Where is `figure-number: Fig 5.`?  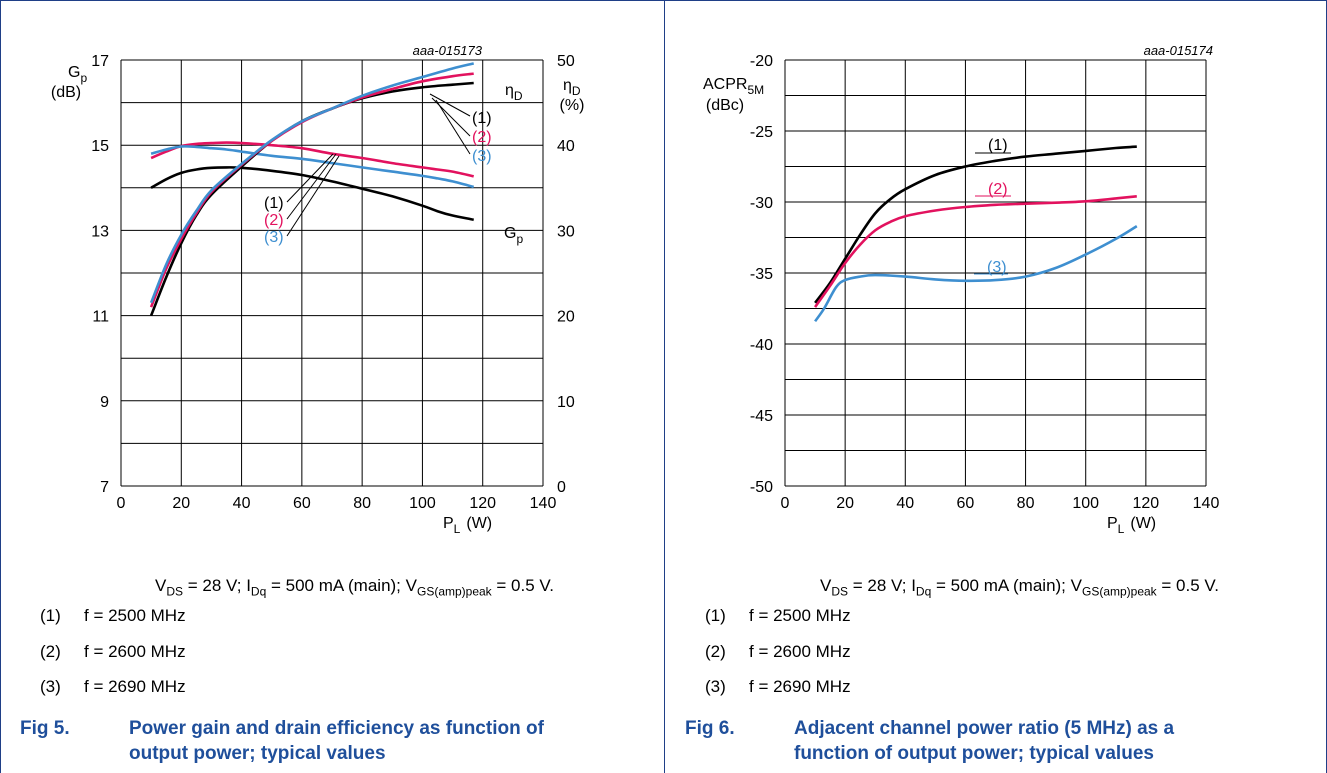
figure-number: Fig 5. is located at coordinates (45, 728).